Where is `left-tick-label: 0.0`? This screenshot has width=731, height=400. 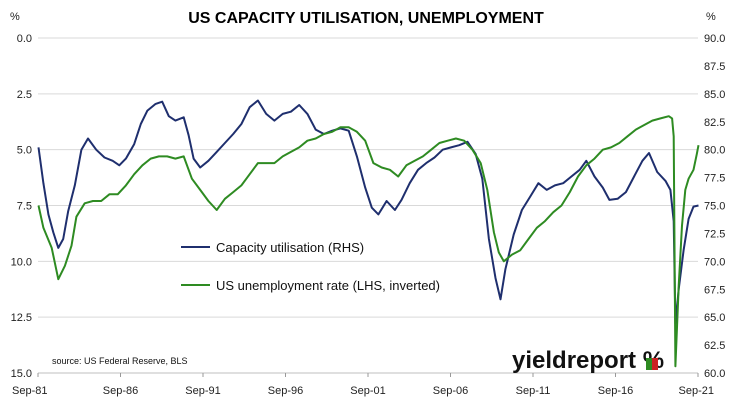 left-tick-label: 0.0 is located at coordinates (24, 39).